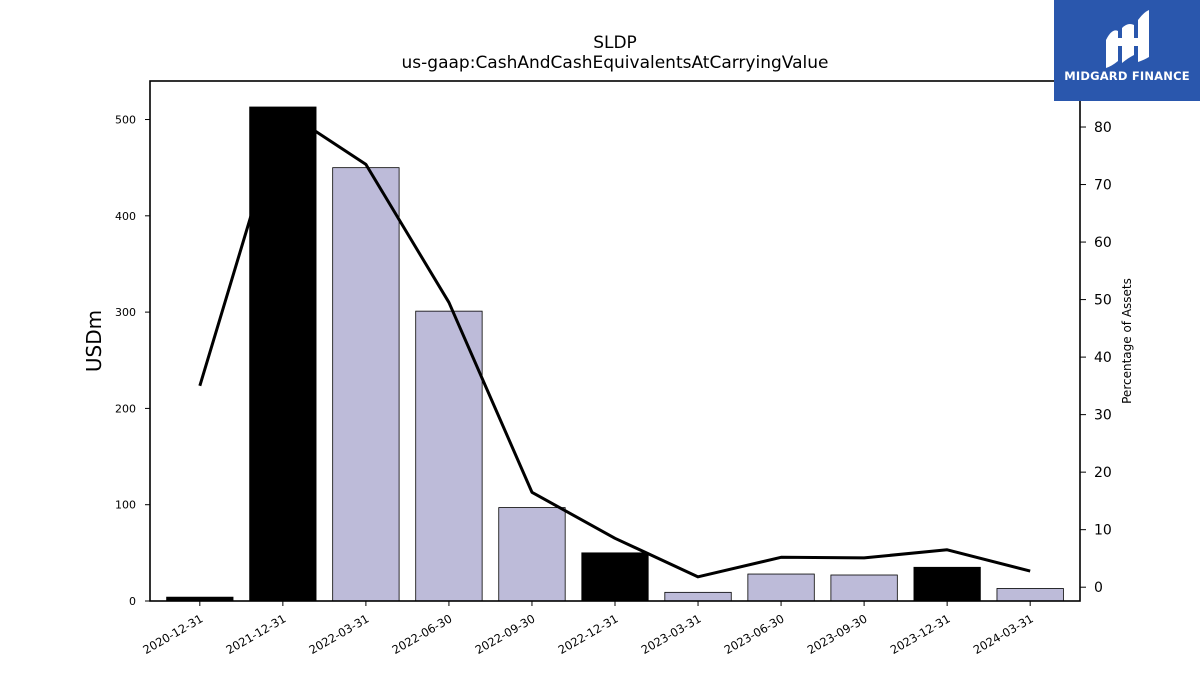  I want to click on y2-tick-label: 50, so click(1103, 301).